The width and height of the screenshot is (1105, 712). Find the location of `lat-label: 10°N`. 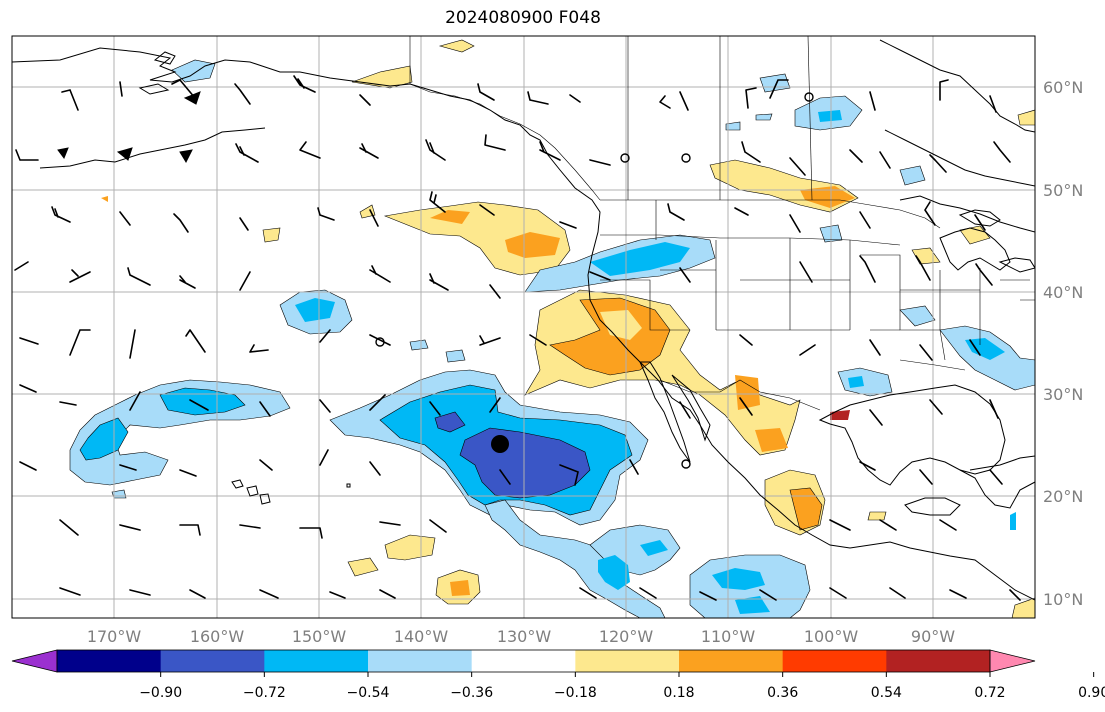

lat-label: 10°N is located at coordinates (1063, 599).